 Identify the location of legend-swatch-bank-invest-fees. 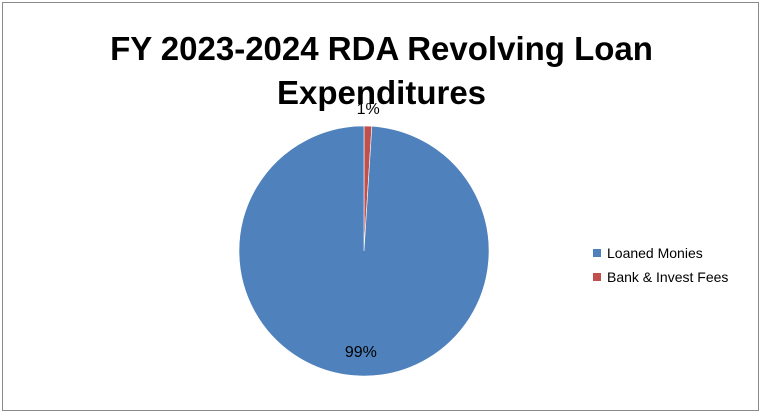
(597, 277).